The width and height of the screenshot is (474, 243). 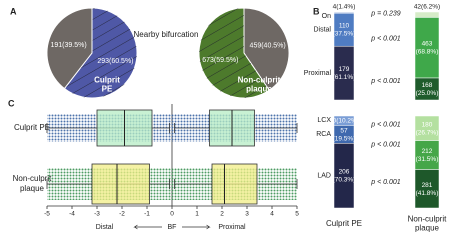 I want to click on x-axis-label: BF, so click(x=172, y=227).